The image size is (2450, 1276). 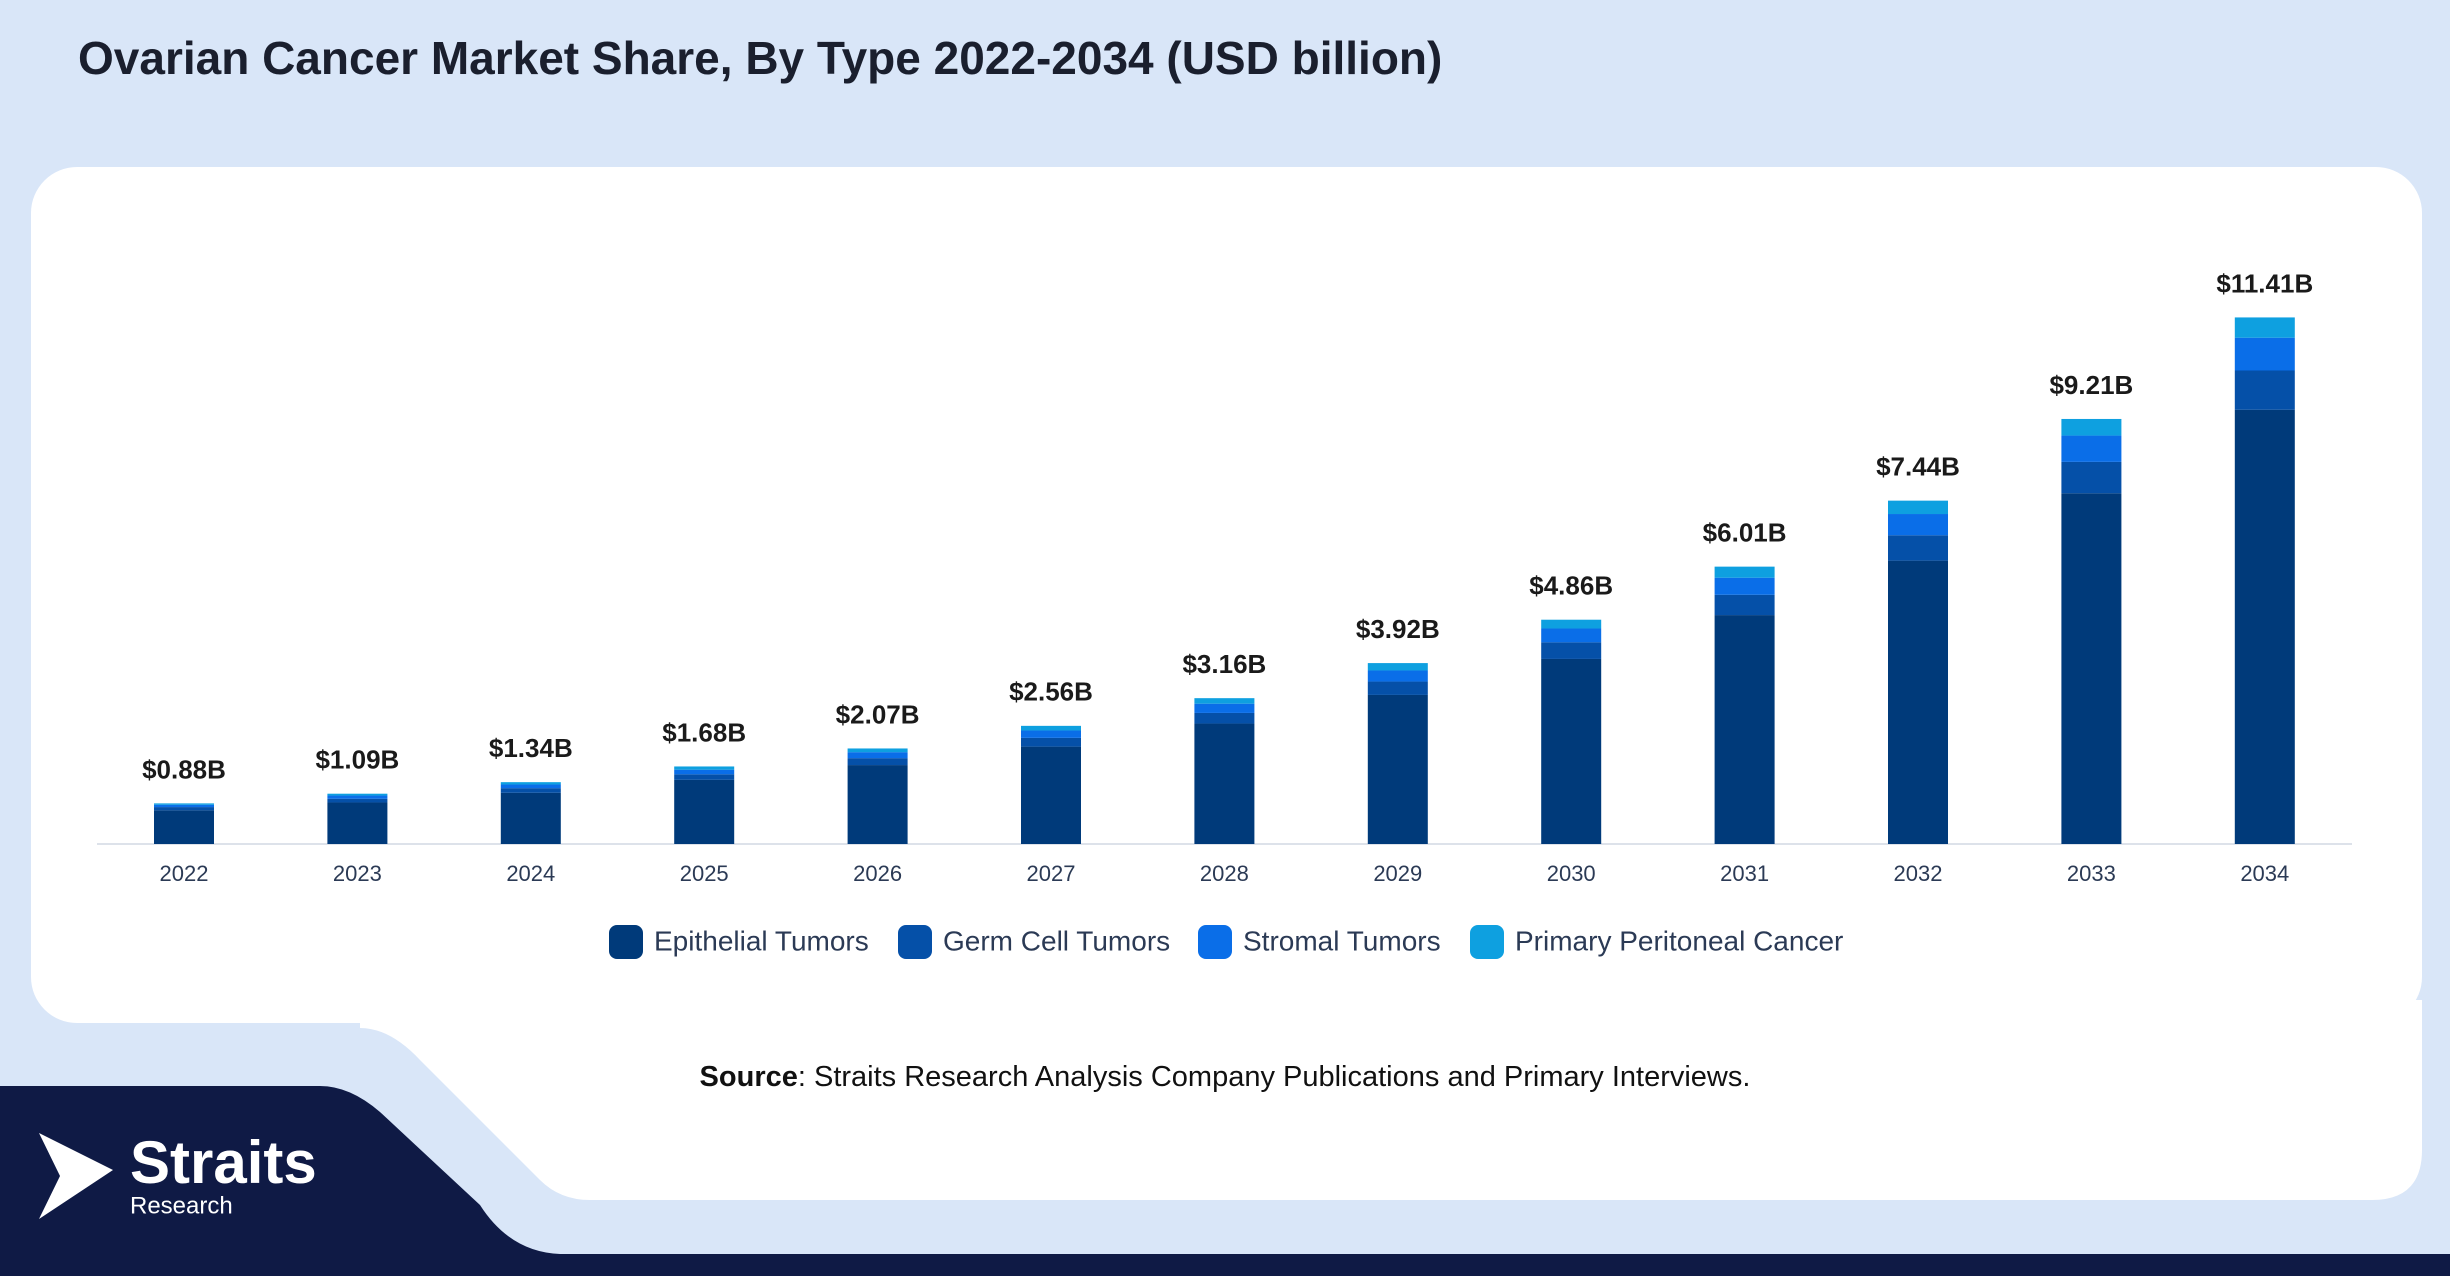 I want to click on total-label: $3.92B, so click(x=1398, y=629).